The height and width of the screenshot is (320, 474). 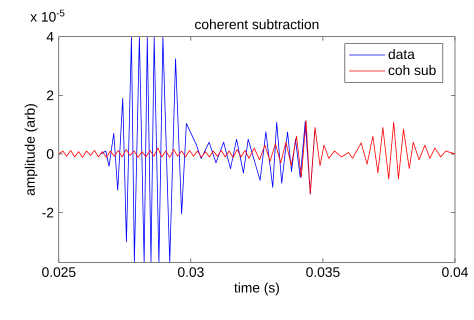 I want to click on x-tick-label: 0.04, so click(x=455, y=272).